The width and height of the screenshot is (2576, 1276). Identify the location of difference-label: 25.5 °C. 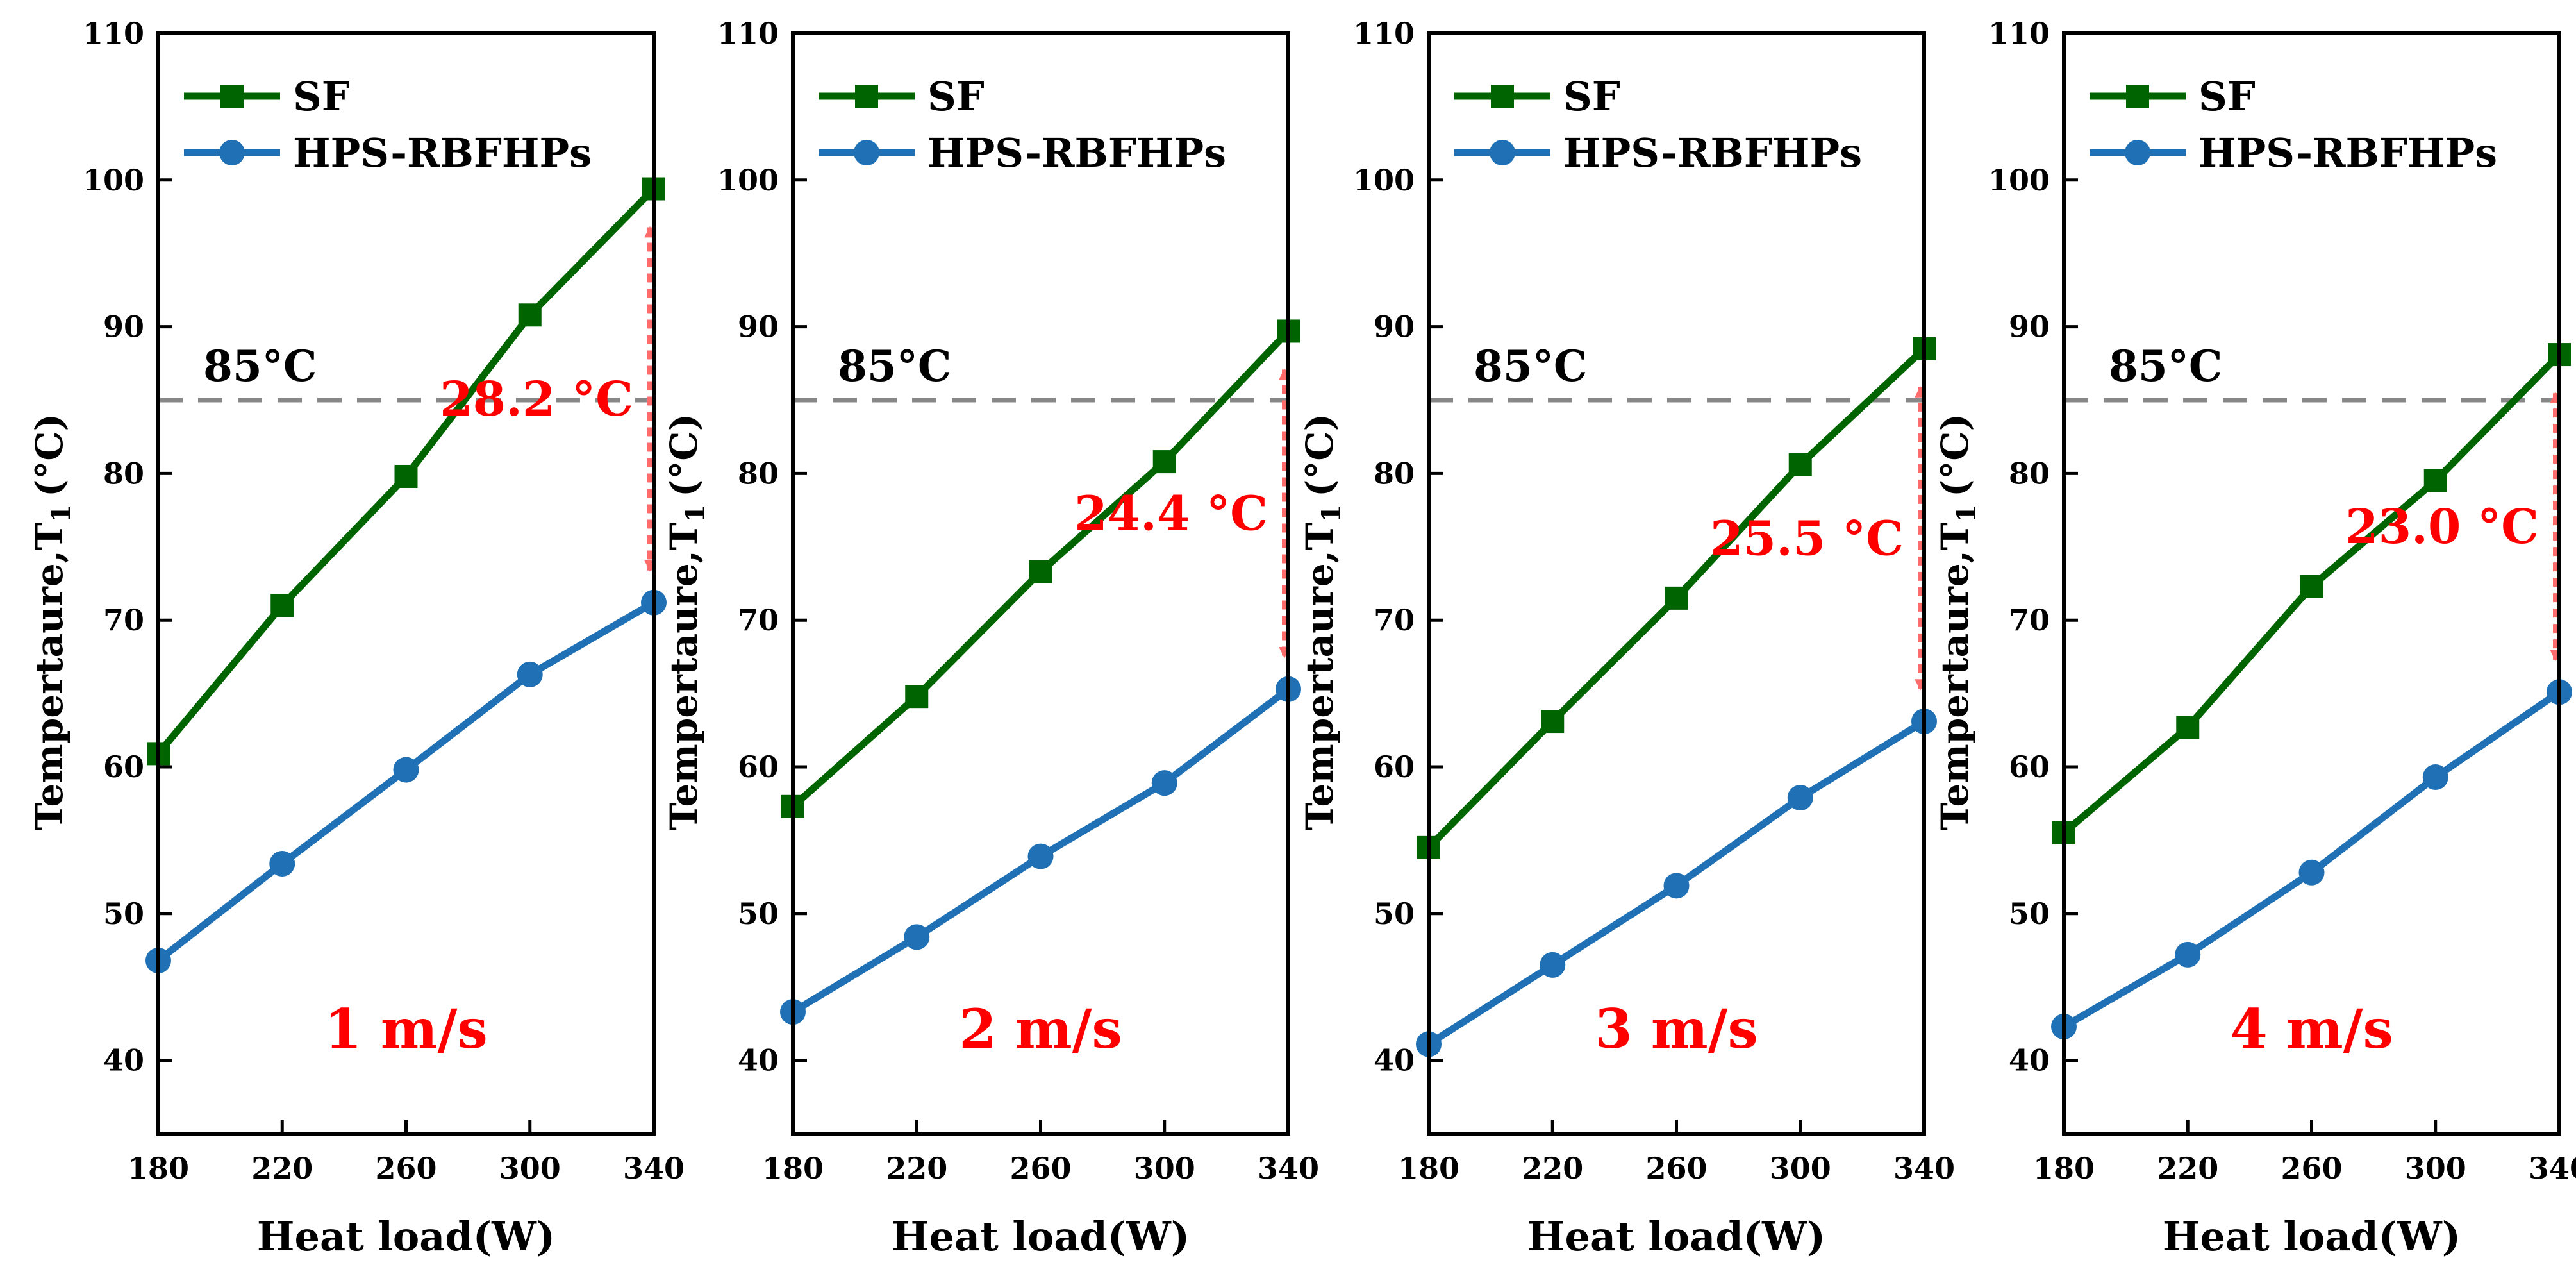
(1807, 538).